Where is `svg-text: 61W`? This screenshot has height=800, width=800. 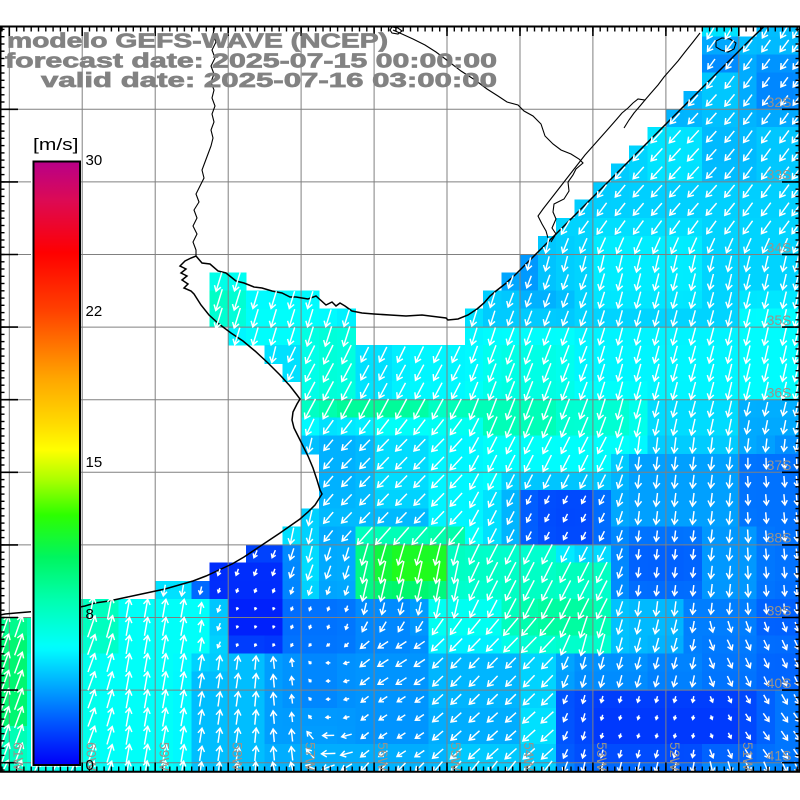 svg-text: 61W is located at coordinates (19, 757).